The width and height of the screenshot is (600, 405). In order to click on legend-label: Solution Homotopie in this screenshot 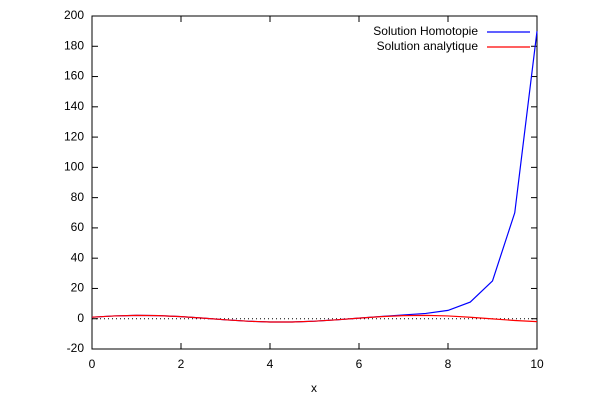, I will do `click(425, 31)`.